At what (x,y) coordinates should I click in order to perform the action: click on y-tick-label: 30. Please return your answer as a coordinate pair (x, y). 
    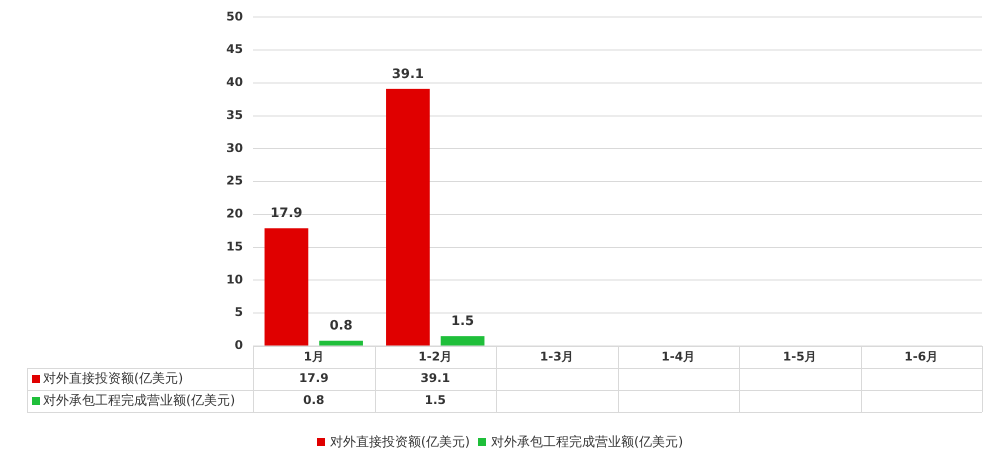
    Looking at the image, I should click on (234, 147).